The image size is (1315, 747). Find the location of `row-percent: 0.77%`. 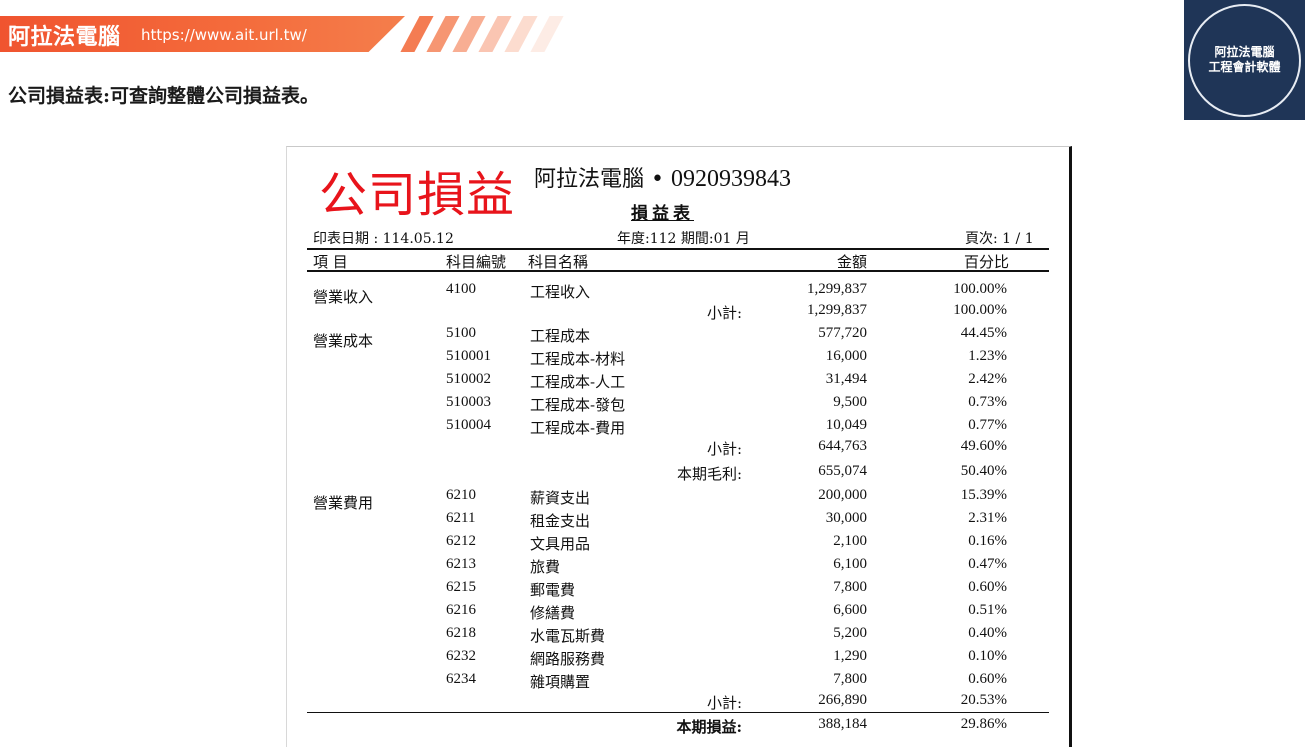

row-percent: 0.77% is located at coordinates (987, 425).